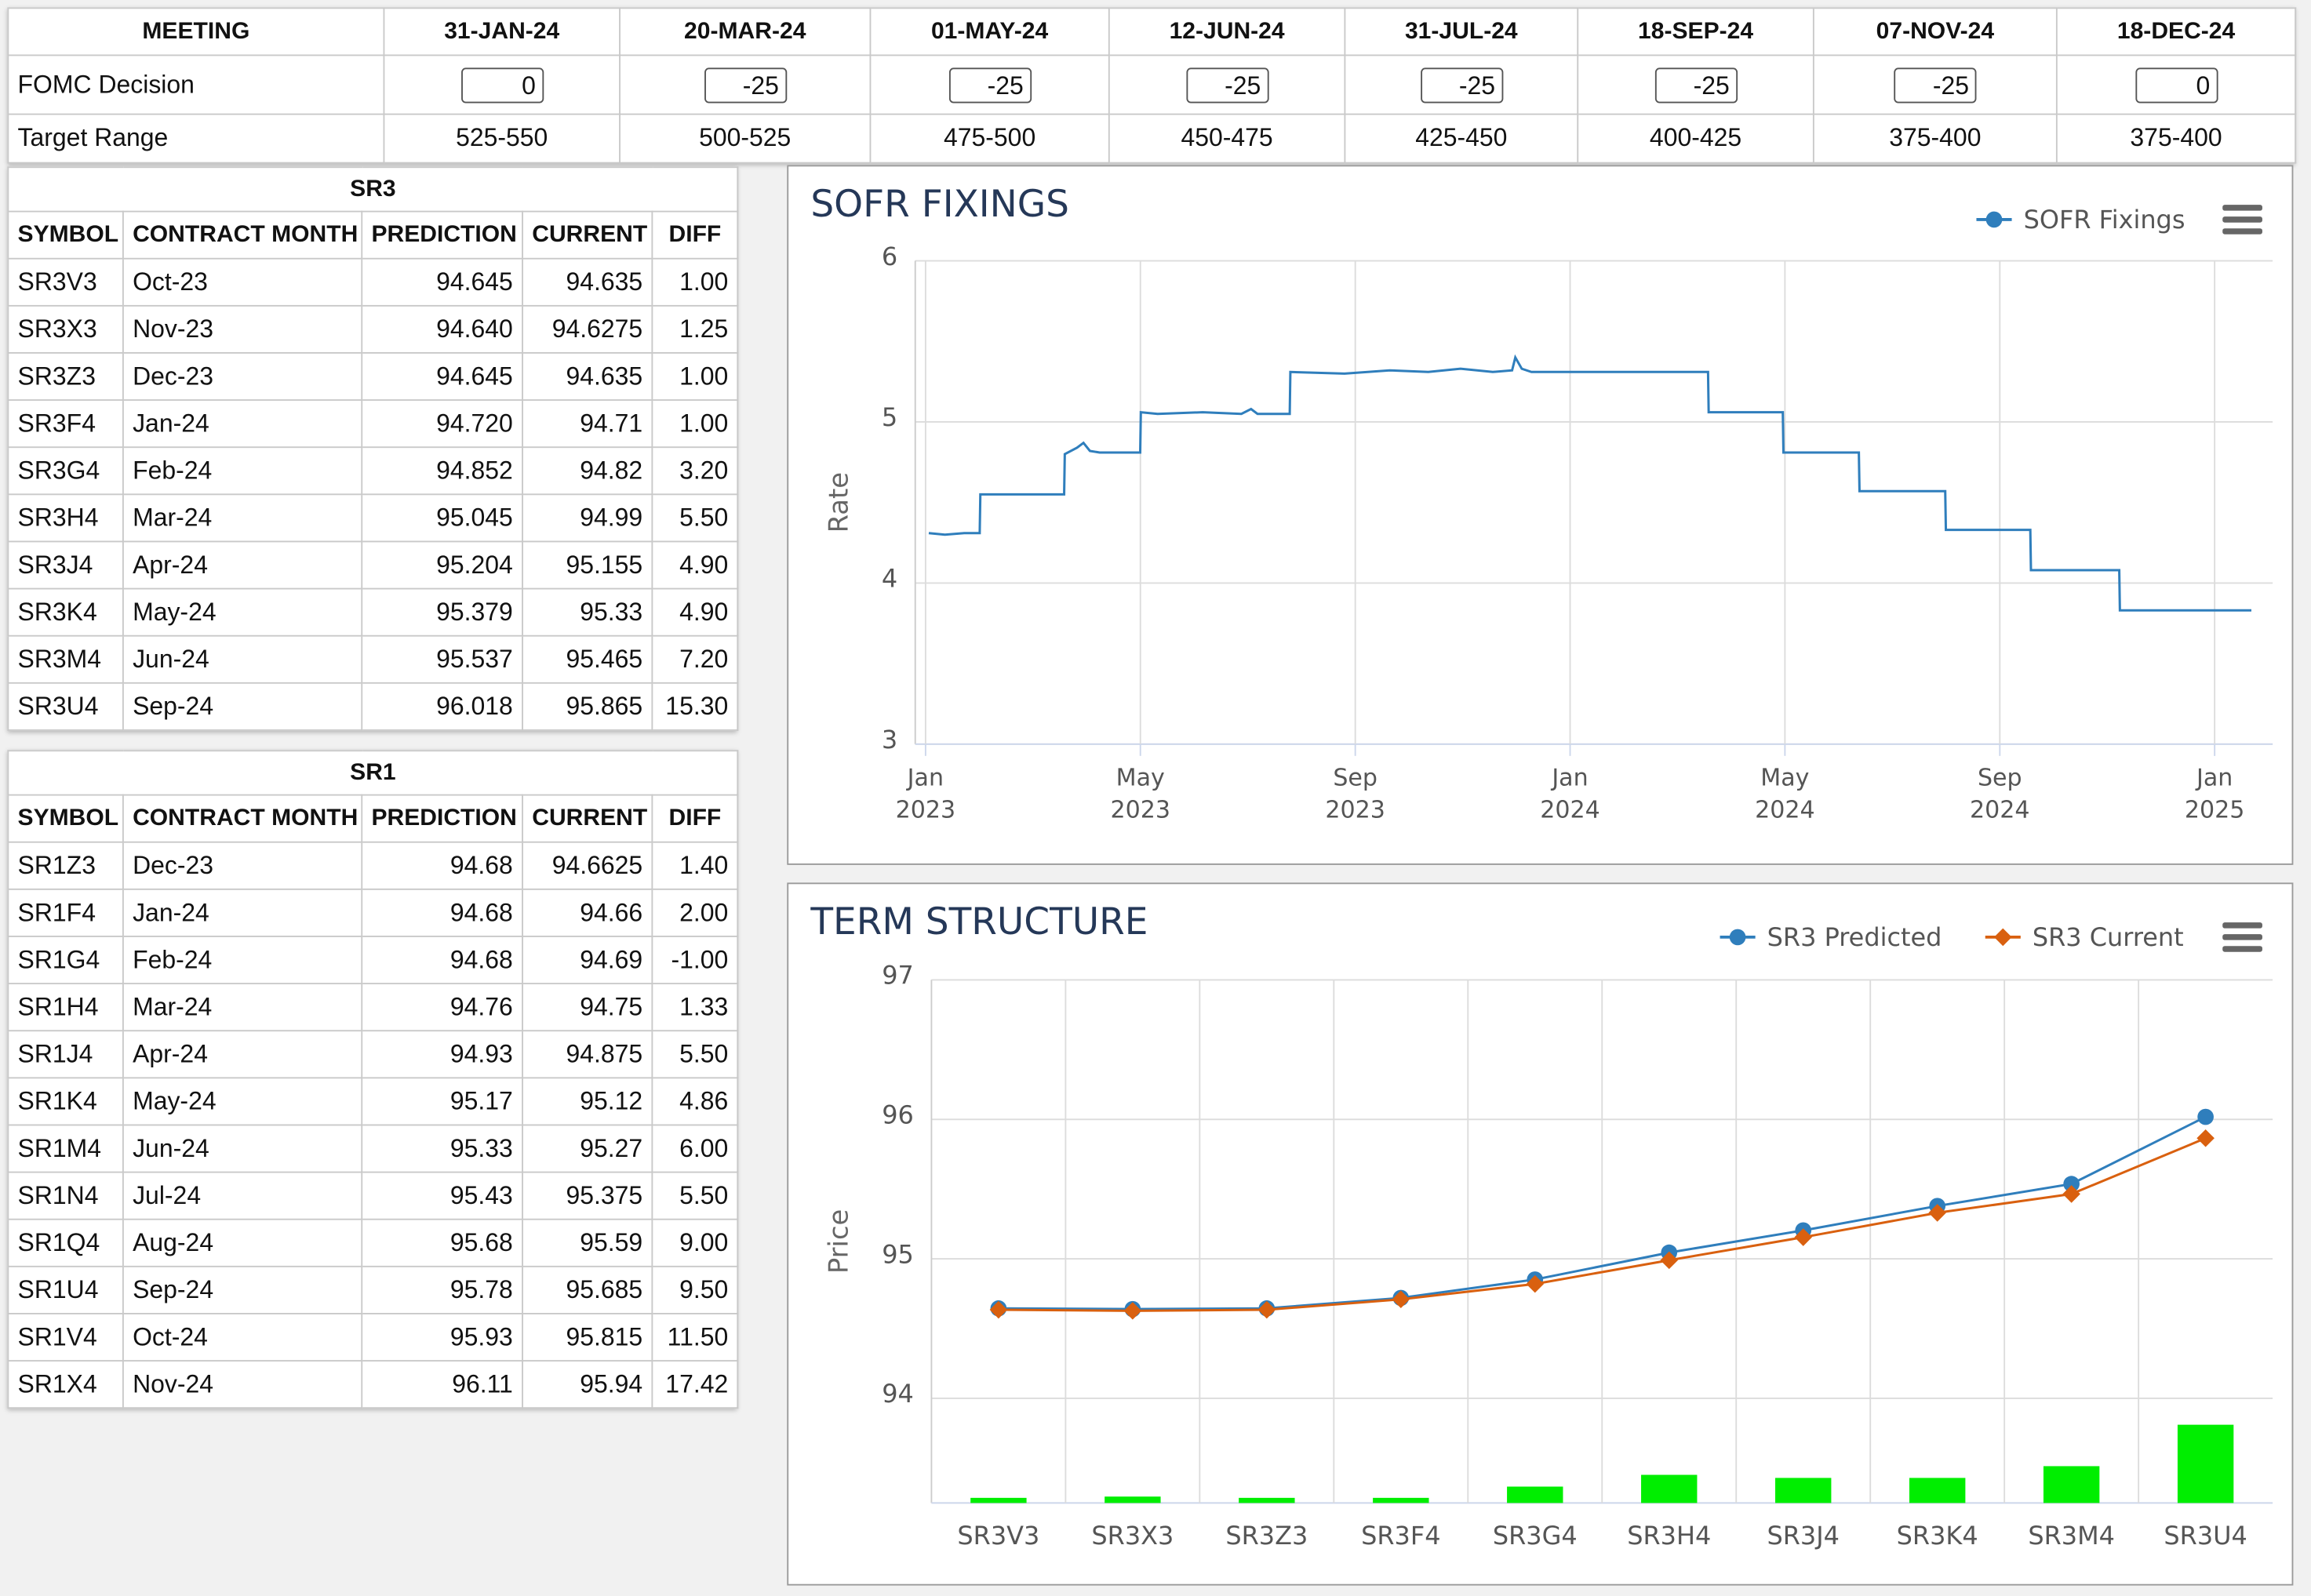 The width and height of the screenshot is (2311, 1596). I want to click on x-tick-label: SR3G4, so click(1536, 1536).